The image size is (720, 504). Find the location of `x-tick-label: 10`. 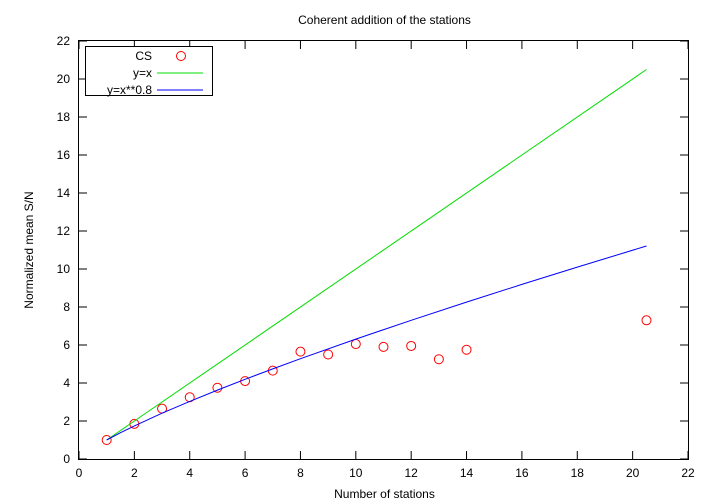

x-tick-label: 10 is located at coordinates (356, 473).